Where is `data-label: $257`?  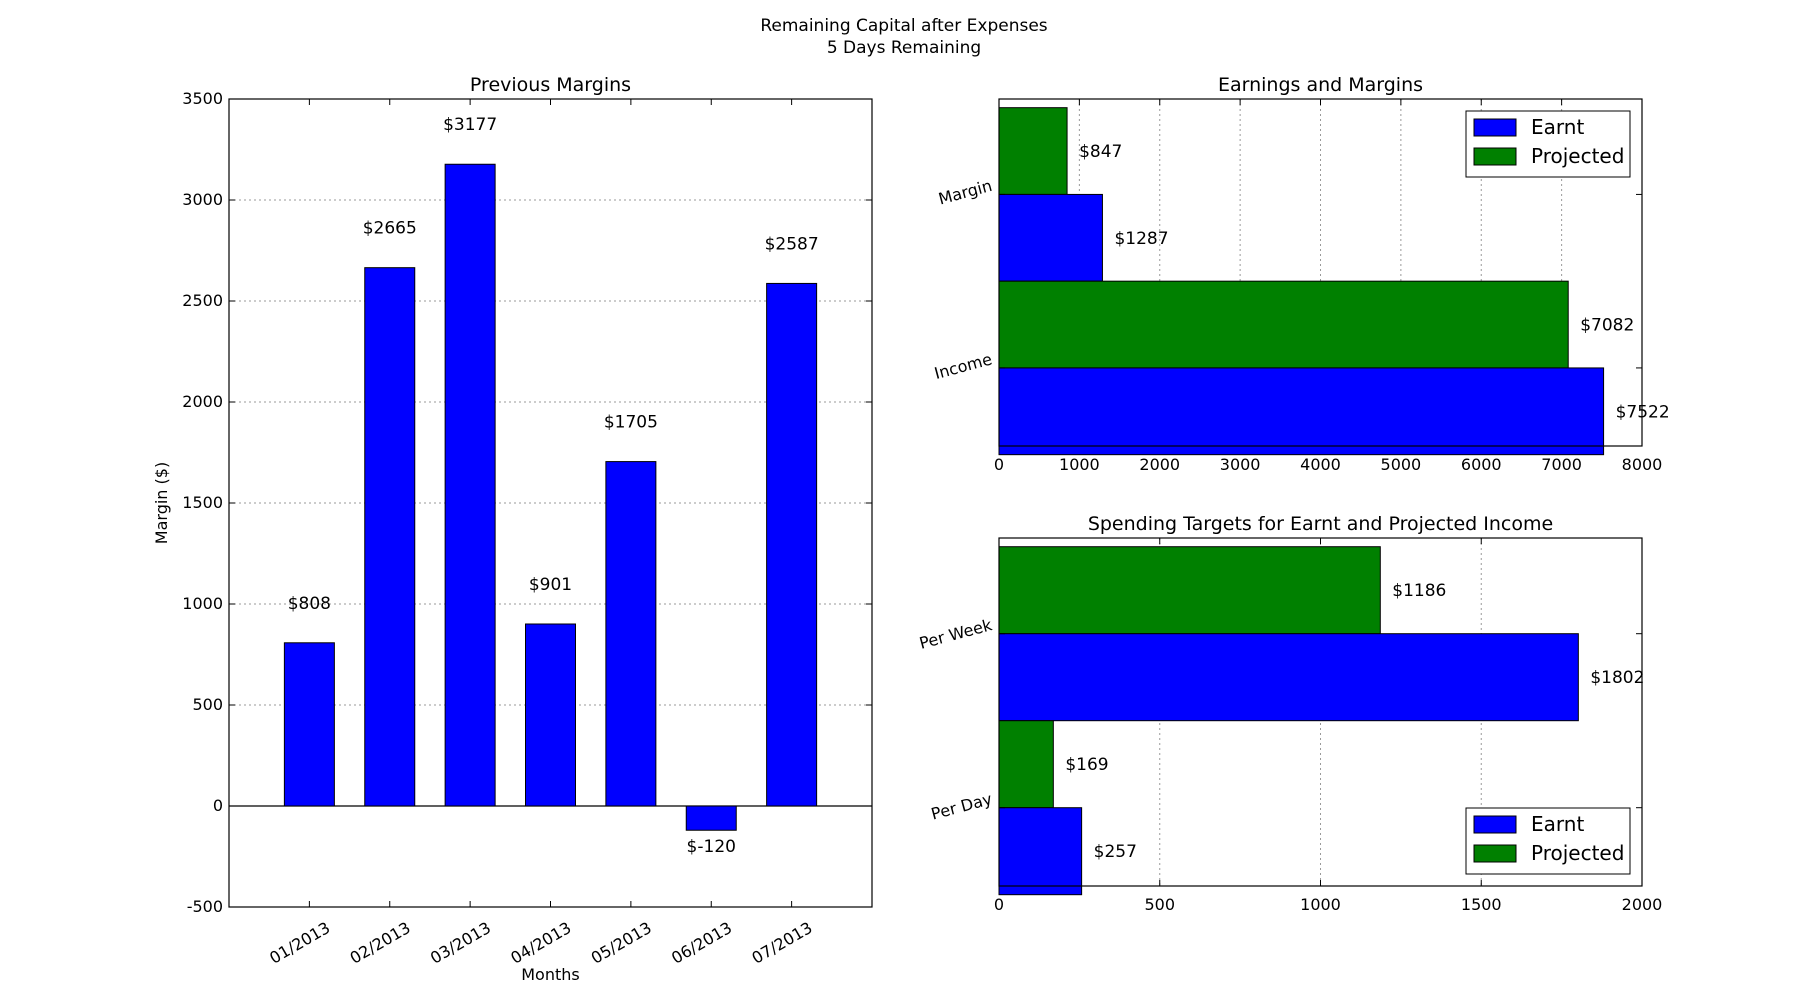
data-label: $257 is located at coordinates (1115, 852).